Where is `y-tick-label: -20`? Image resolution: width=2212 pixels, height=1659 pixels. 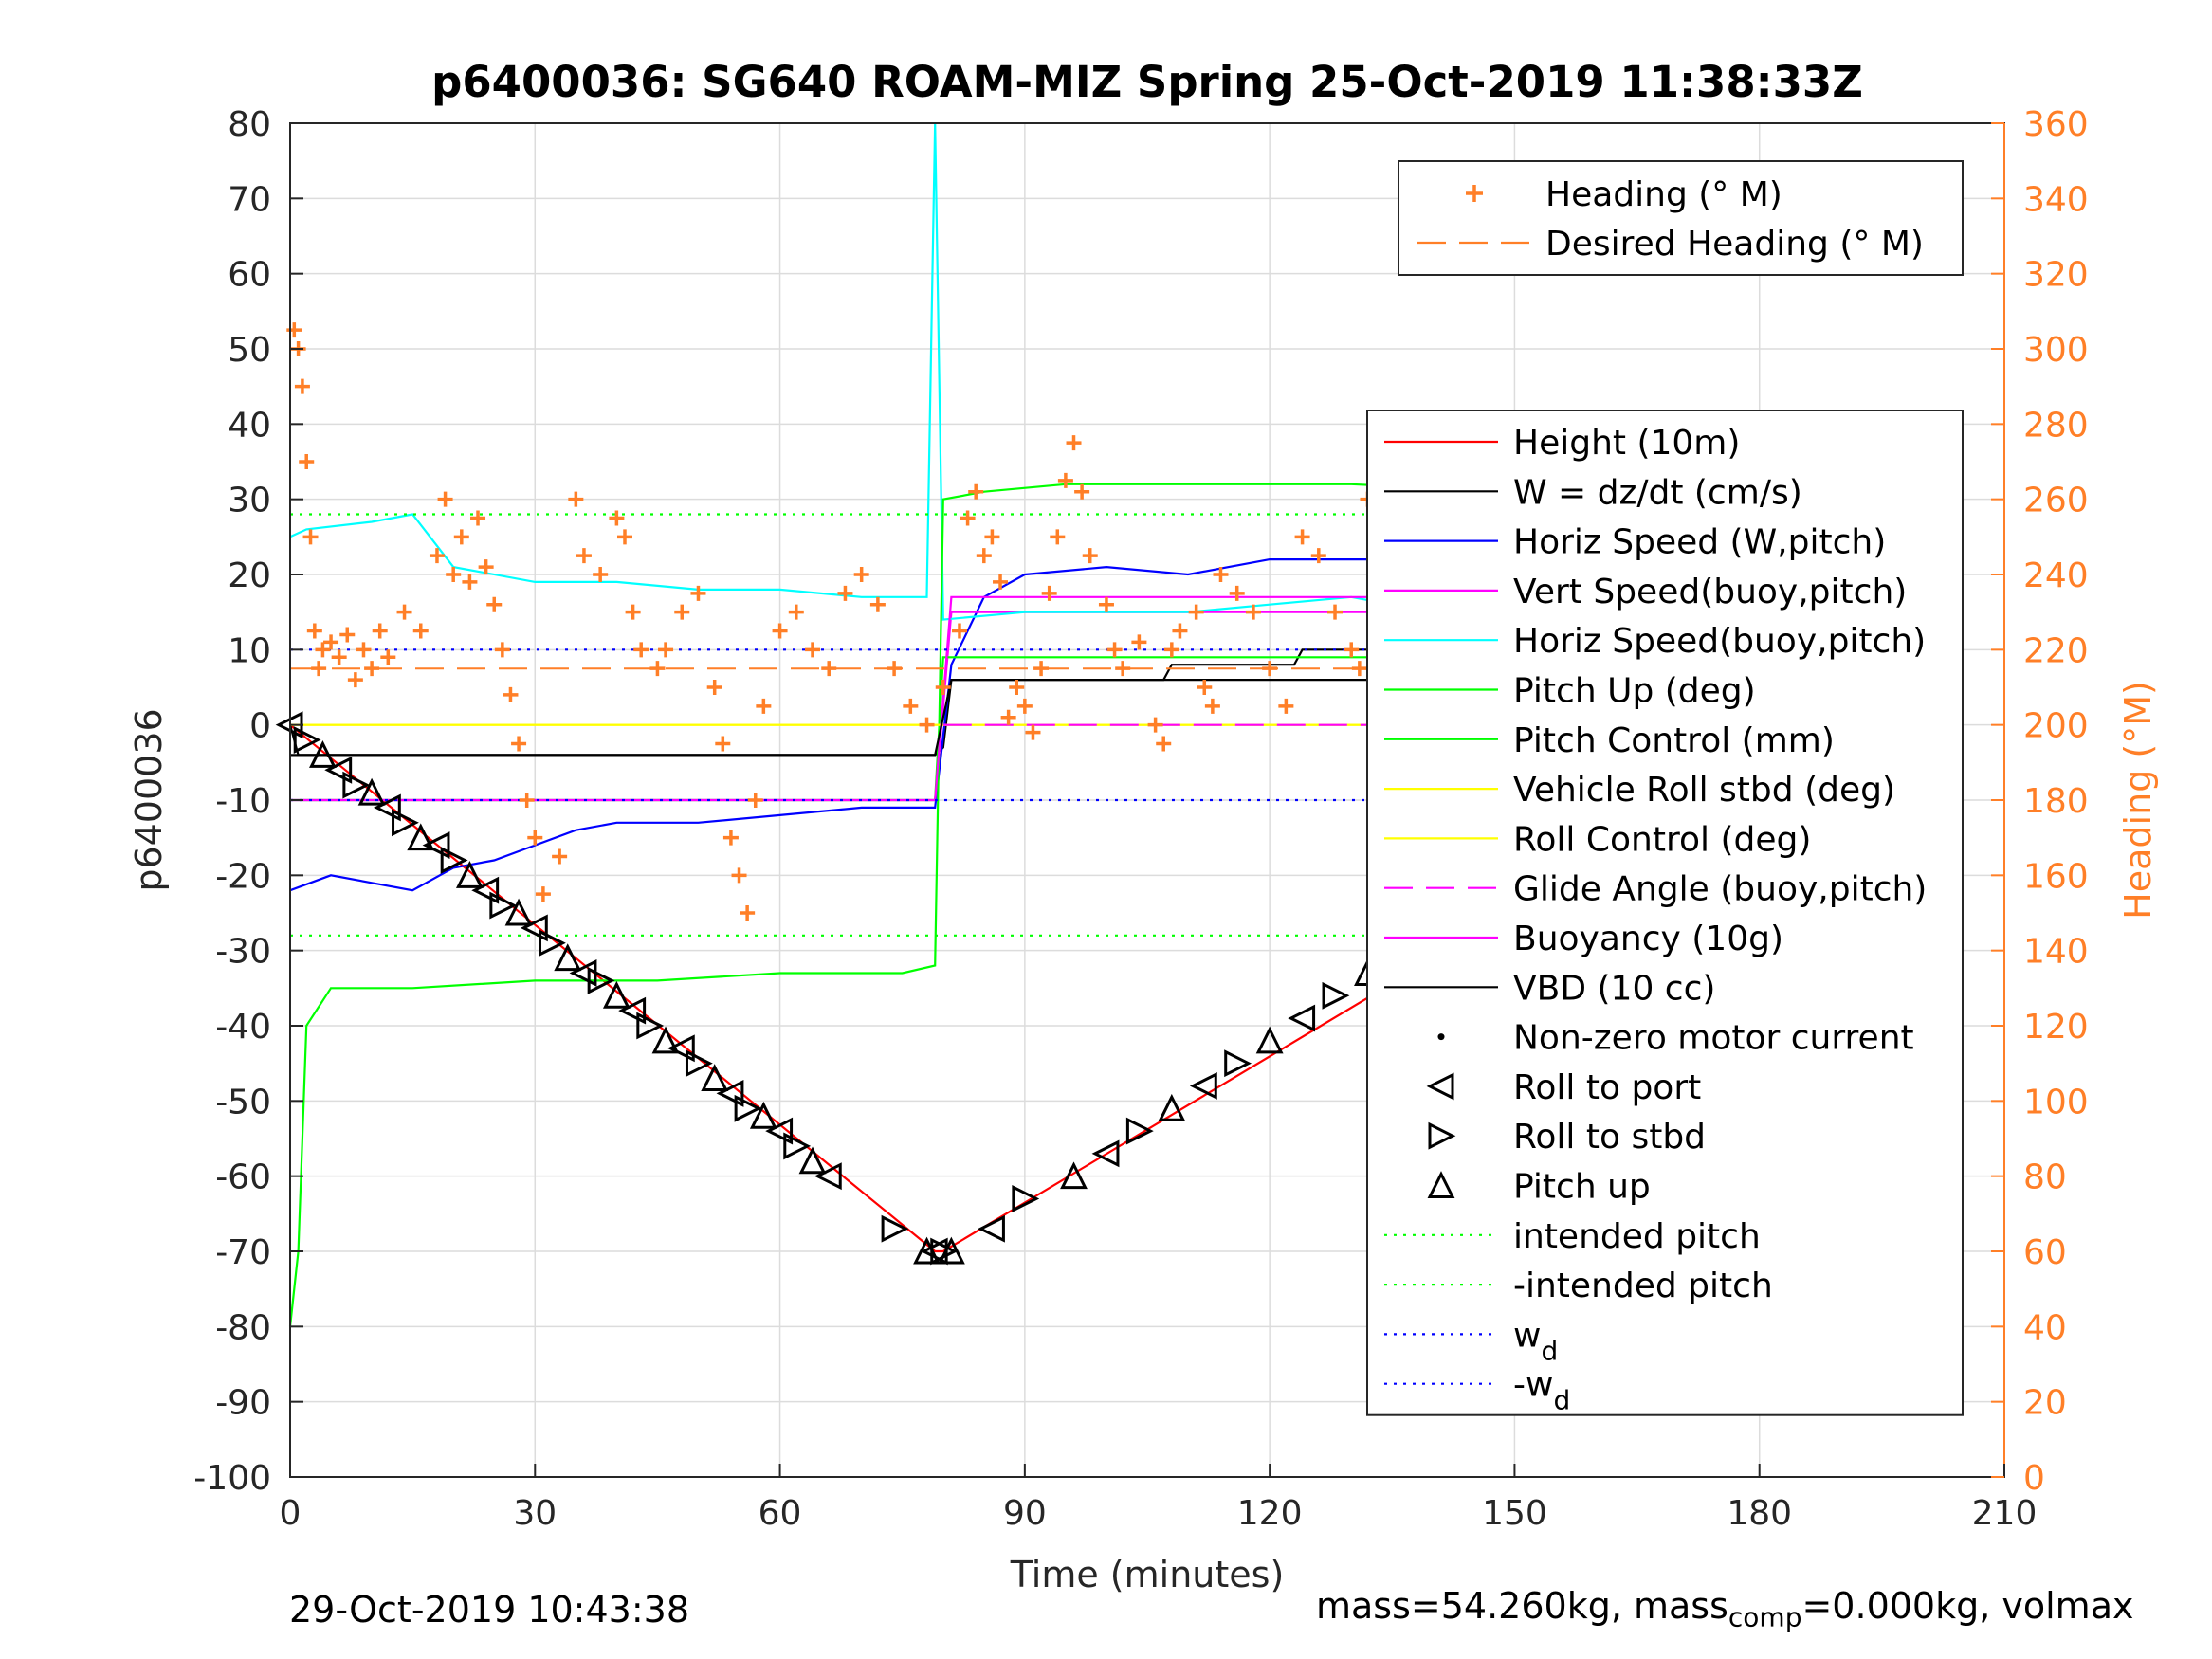
y-tick-label: -20 is located at coordinates (243, 876).